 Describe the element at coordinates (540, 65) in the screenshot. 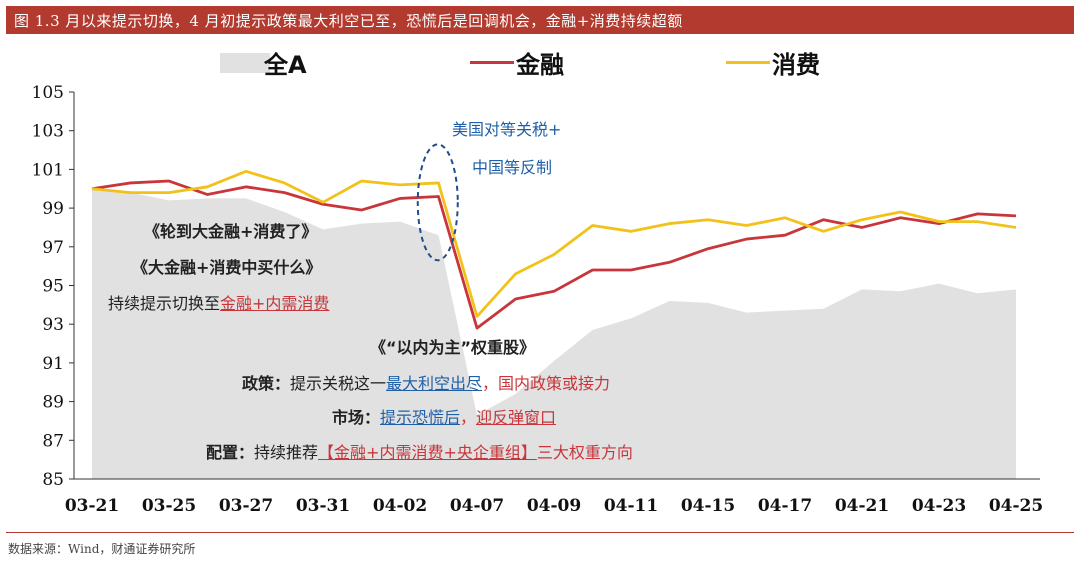

I see `legend-label-finance: 金融` at that location.